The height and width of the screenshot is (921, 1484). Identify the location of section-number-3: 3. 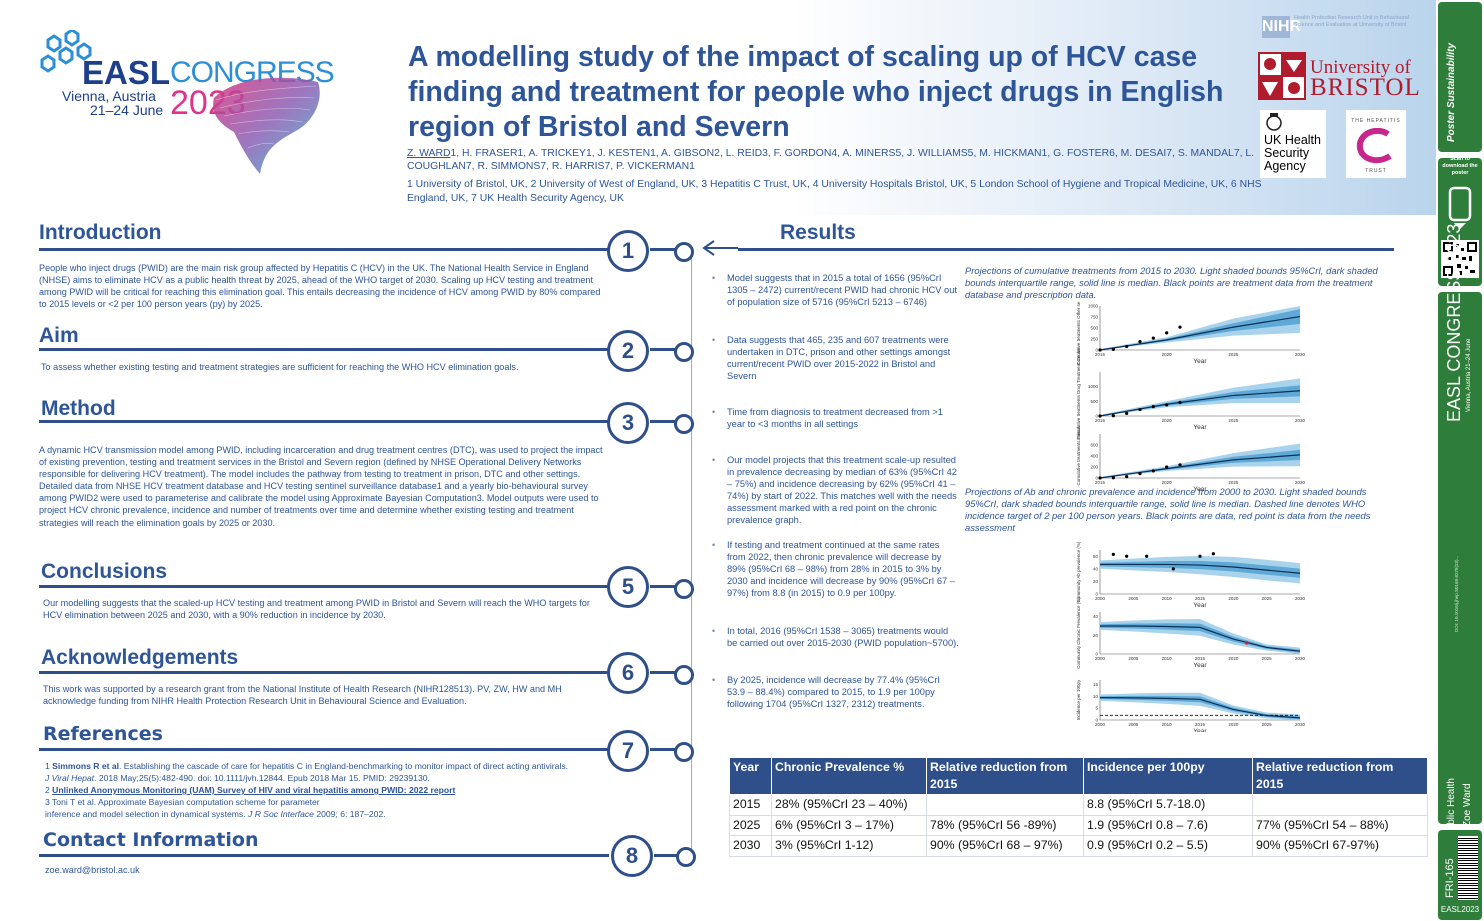
(628, 423).